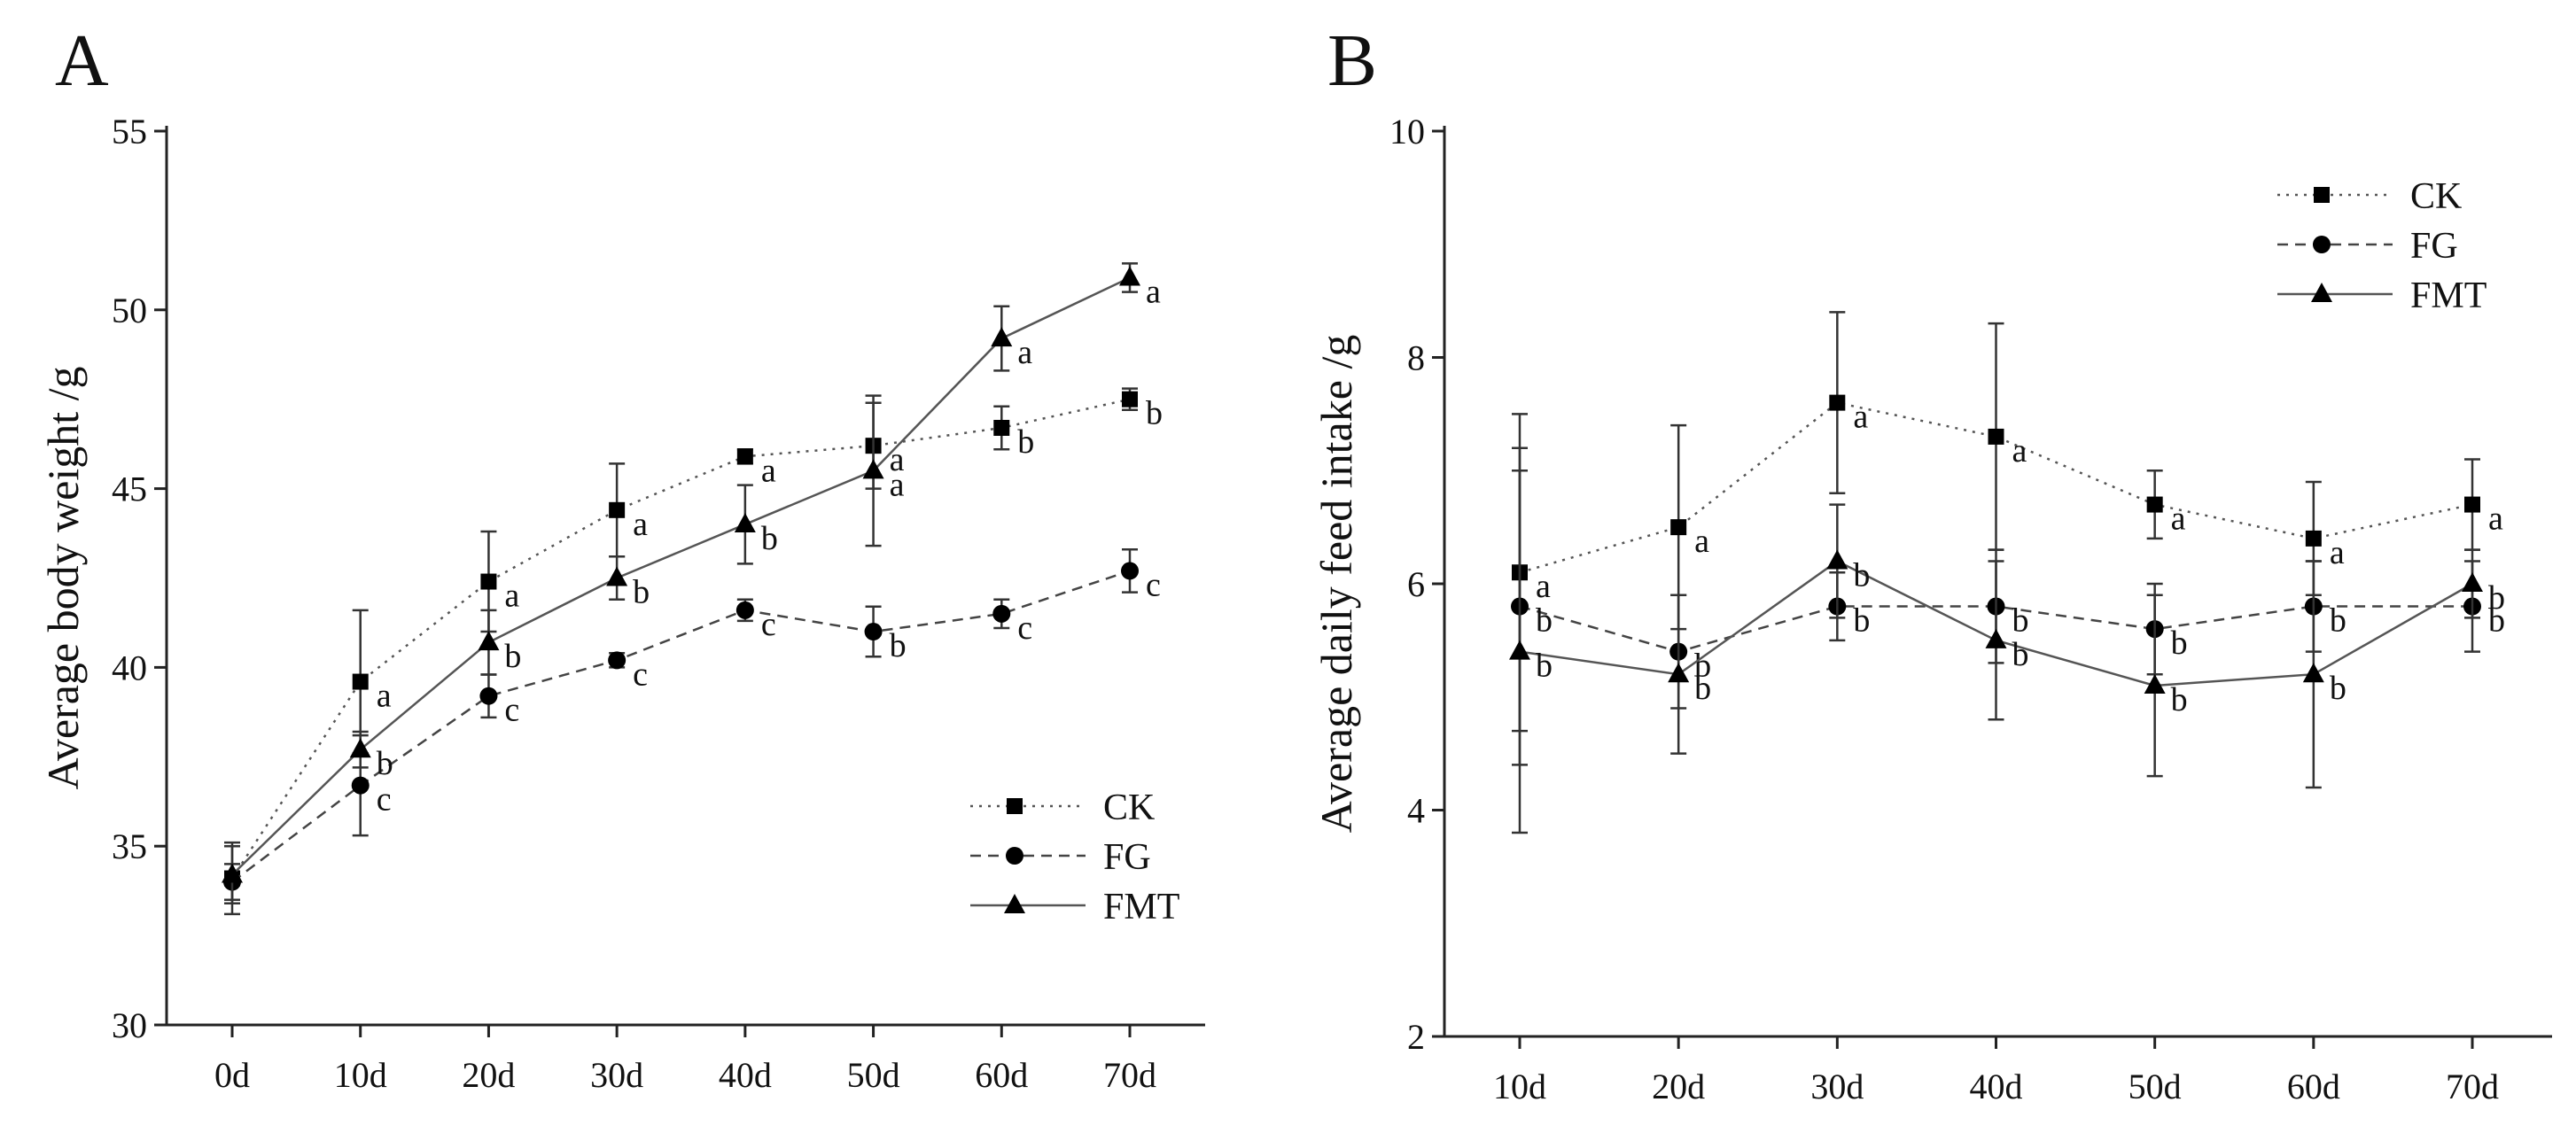  What do you see at coordinates (1407, 131) in the screenshot?
I see `y-tick-label: 10` at bounding box center [1407, 131].